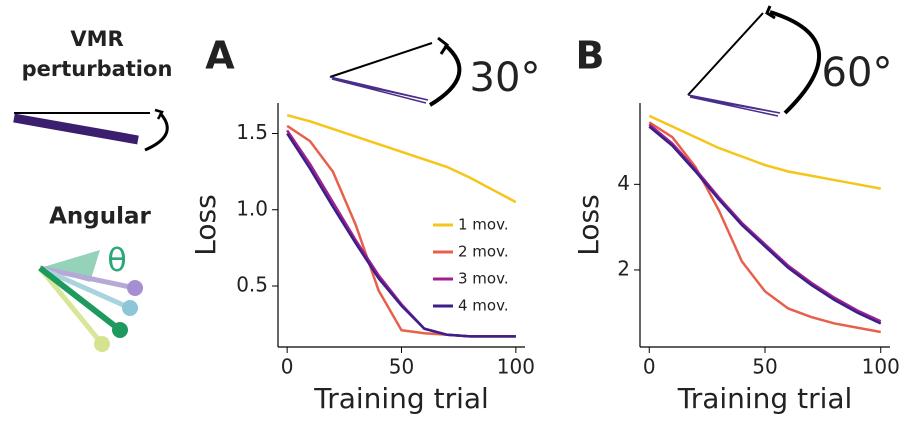 Image resolution: width=904 pixels, height=423 pixels. What do you see at coordinates (483, 252) in the screenshot?
I see `legend-label: 2 mov.` at bounding box center [483, 252].